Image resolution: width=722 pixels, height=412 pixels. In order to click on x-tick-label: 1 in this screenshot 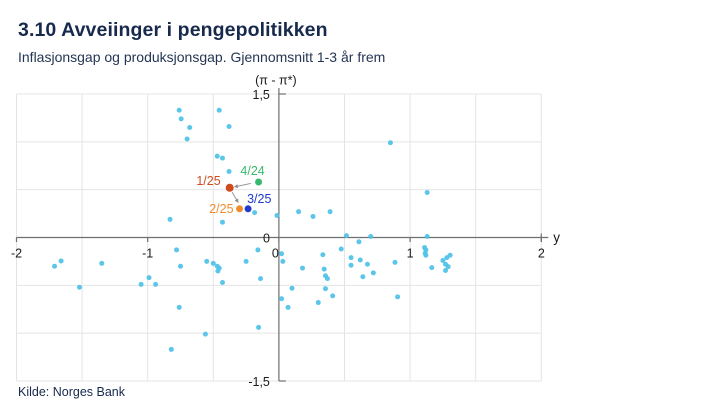, I will do `click(410, 254)`.